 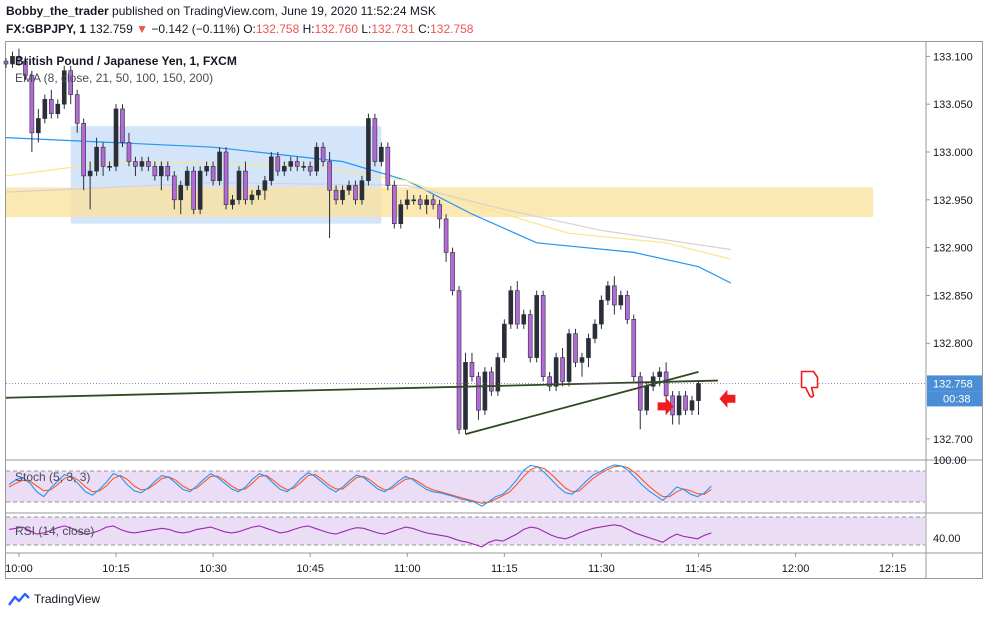 What do you see at coordinates (953, 296) in the screenshot?
I see `price-tick-label: 132.850` at bounding box center [953, 296].